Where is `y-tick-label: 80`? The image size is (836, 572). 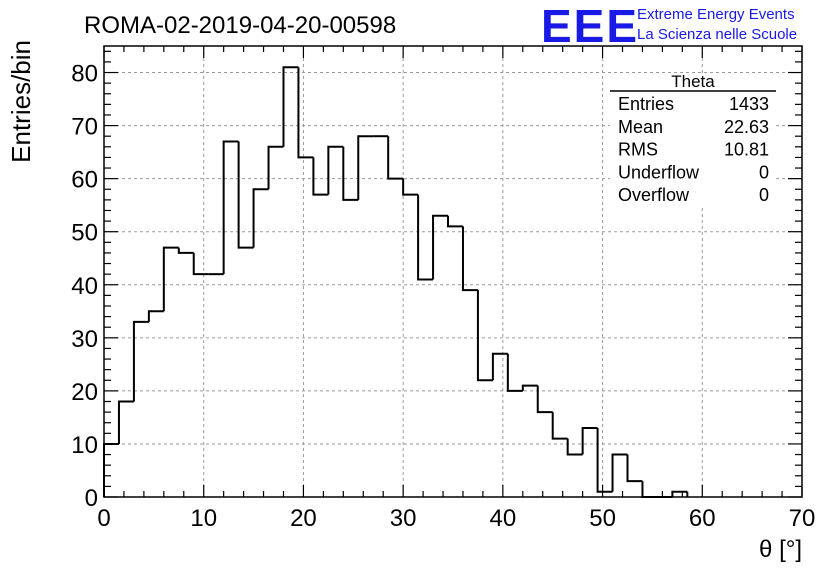
y-tick-label: 80 is located at coordinates (84, 74).